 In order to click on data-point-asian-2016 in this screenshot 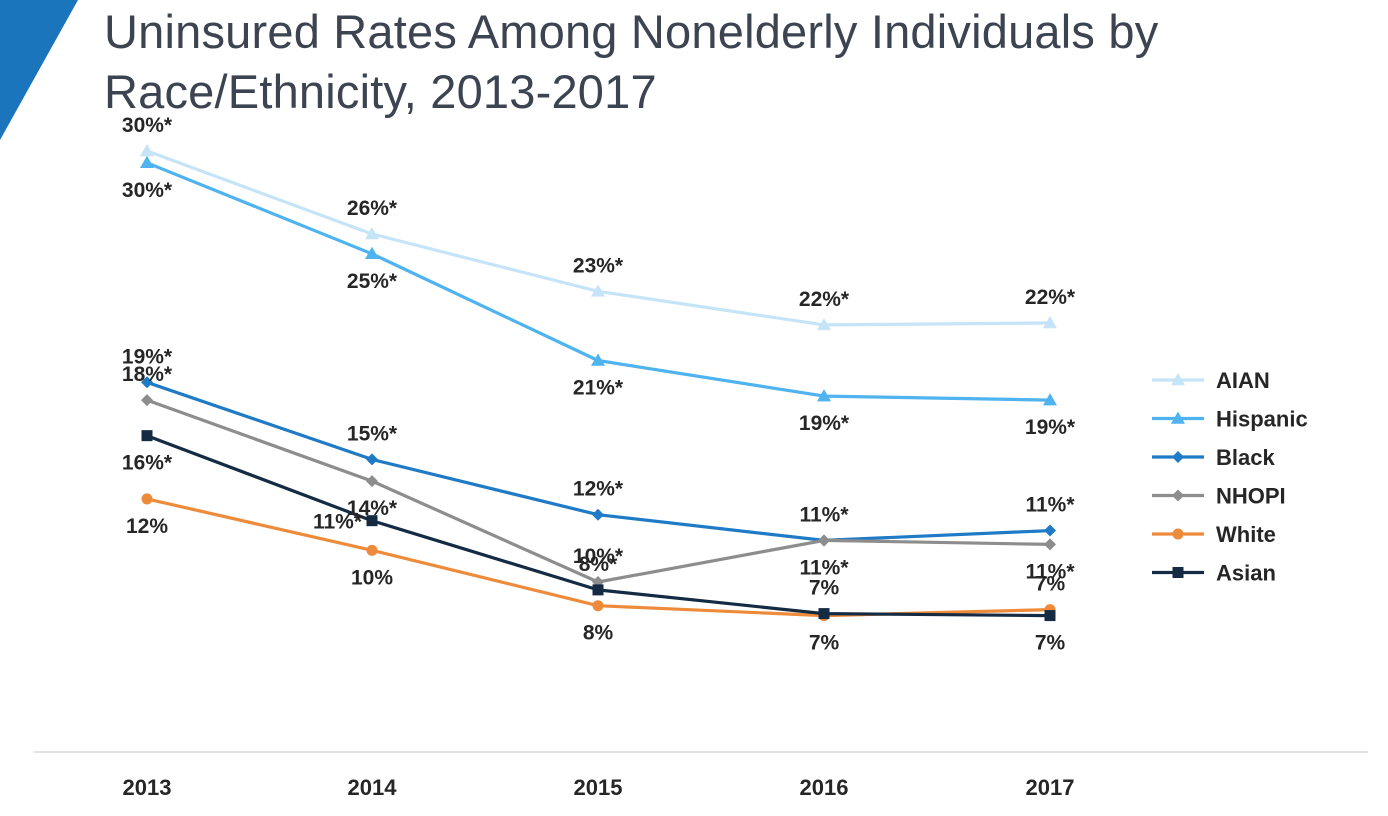, I will do `click(824, 614)`.